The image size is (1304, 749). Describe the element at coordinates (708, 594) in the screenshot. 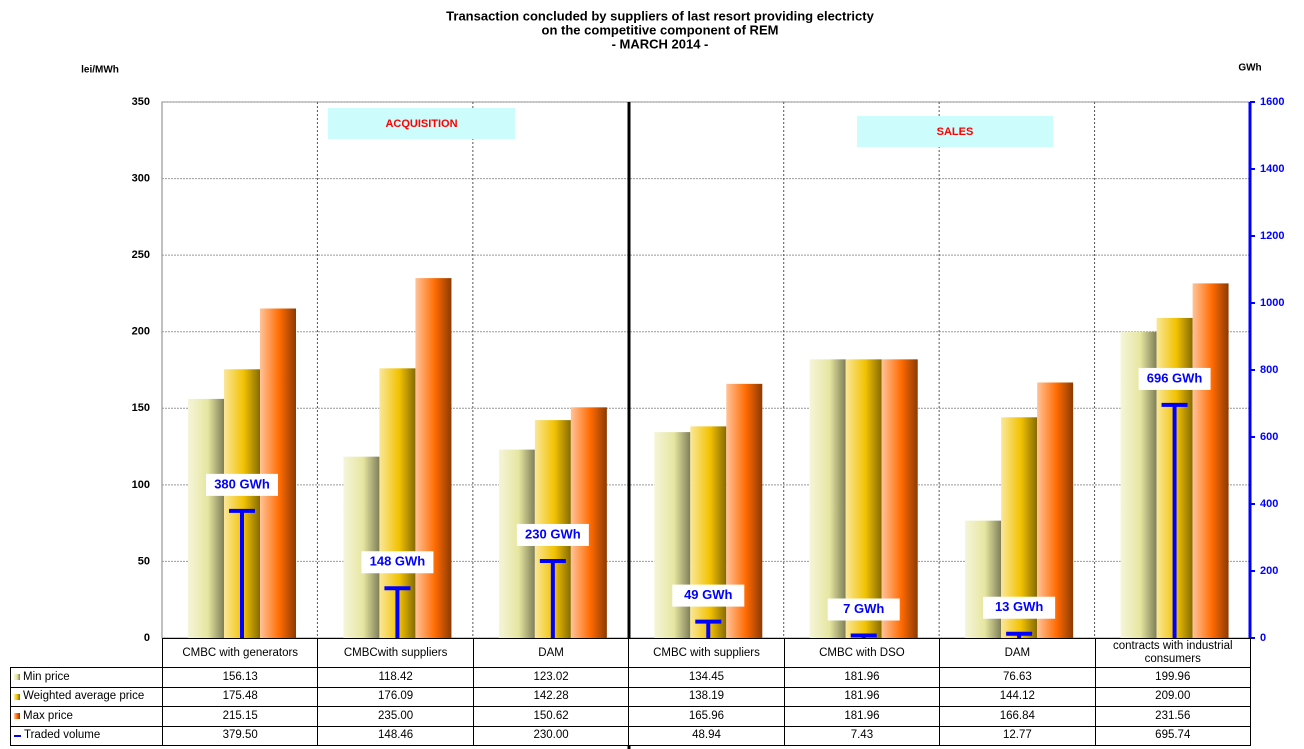

I see `volume-label: 49 GWh` at that location.